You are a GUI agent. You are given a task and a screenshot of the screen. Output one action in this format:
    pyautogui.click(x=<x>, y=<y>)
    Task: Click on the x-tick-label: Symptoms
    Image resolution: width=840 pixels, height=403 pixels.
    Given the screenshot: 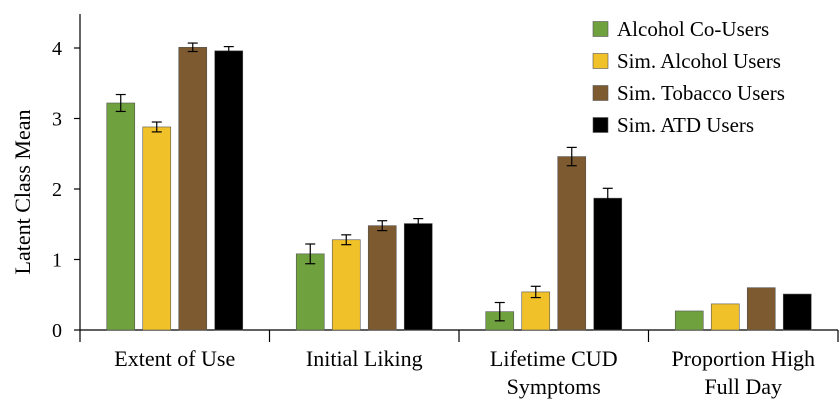 What is the action you would take?
    pyautogui.click(x=554, y=386)
    